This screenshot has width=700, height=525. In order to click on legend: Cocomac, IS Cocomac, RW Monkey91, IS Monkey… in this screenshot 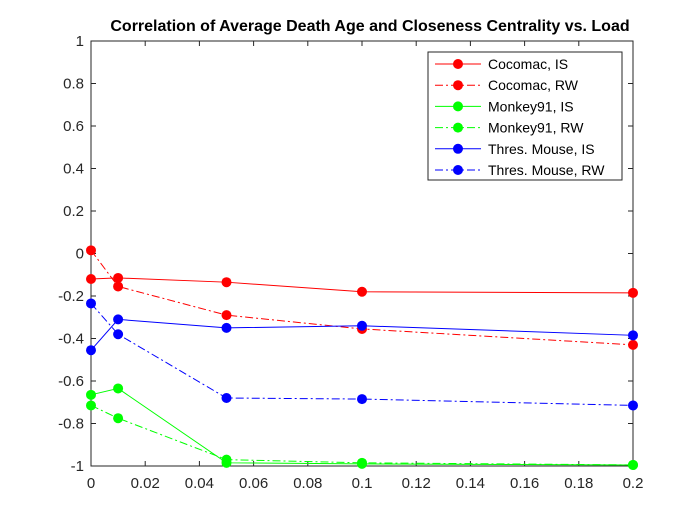, I will do `click(525, 116)`.